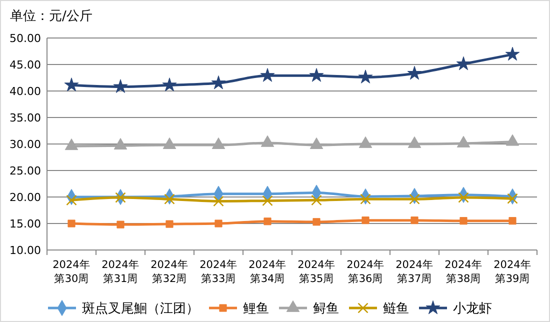 The image size is (550, 322). I want to click on y-tick-label: 35.00, so click(25, 117).